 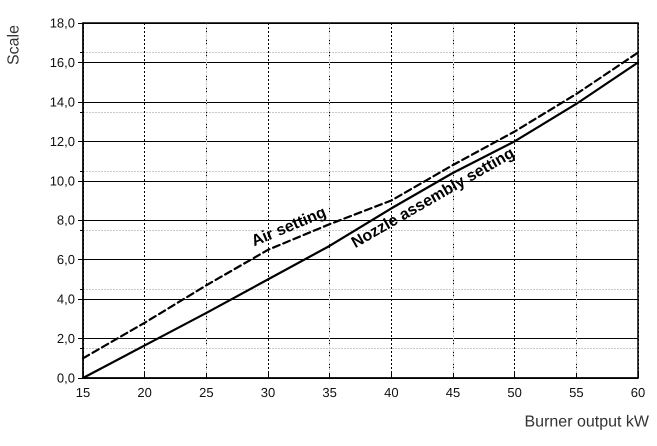 What do you see at coordinates (638, 392) in the screenshot?
I see `x-tick-label: 60` at bounding box center [638, 392].